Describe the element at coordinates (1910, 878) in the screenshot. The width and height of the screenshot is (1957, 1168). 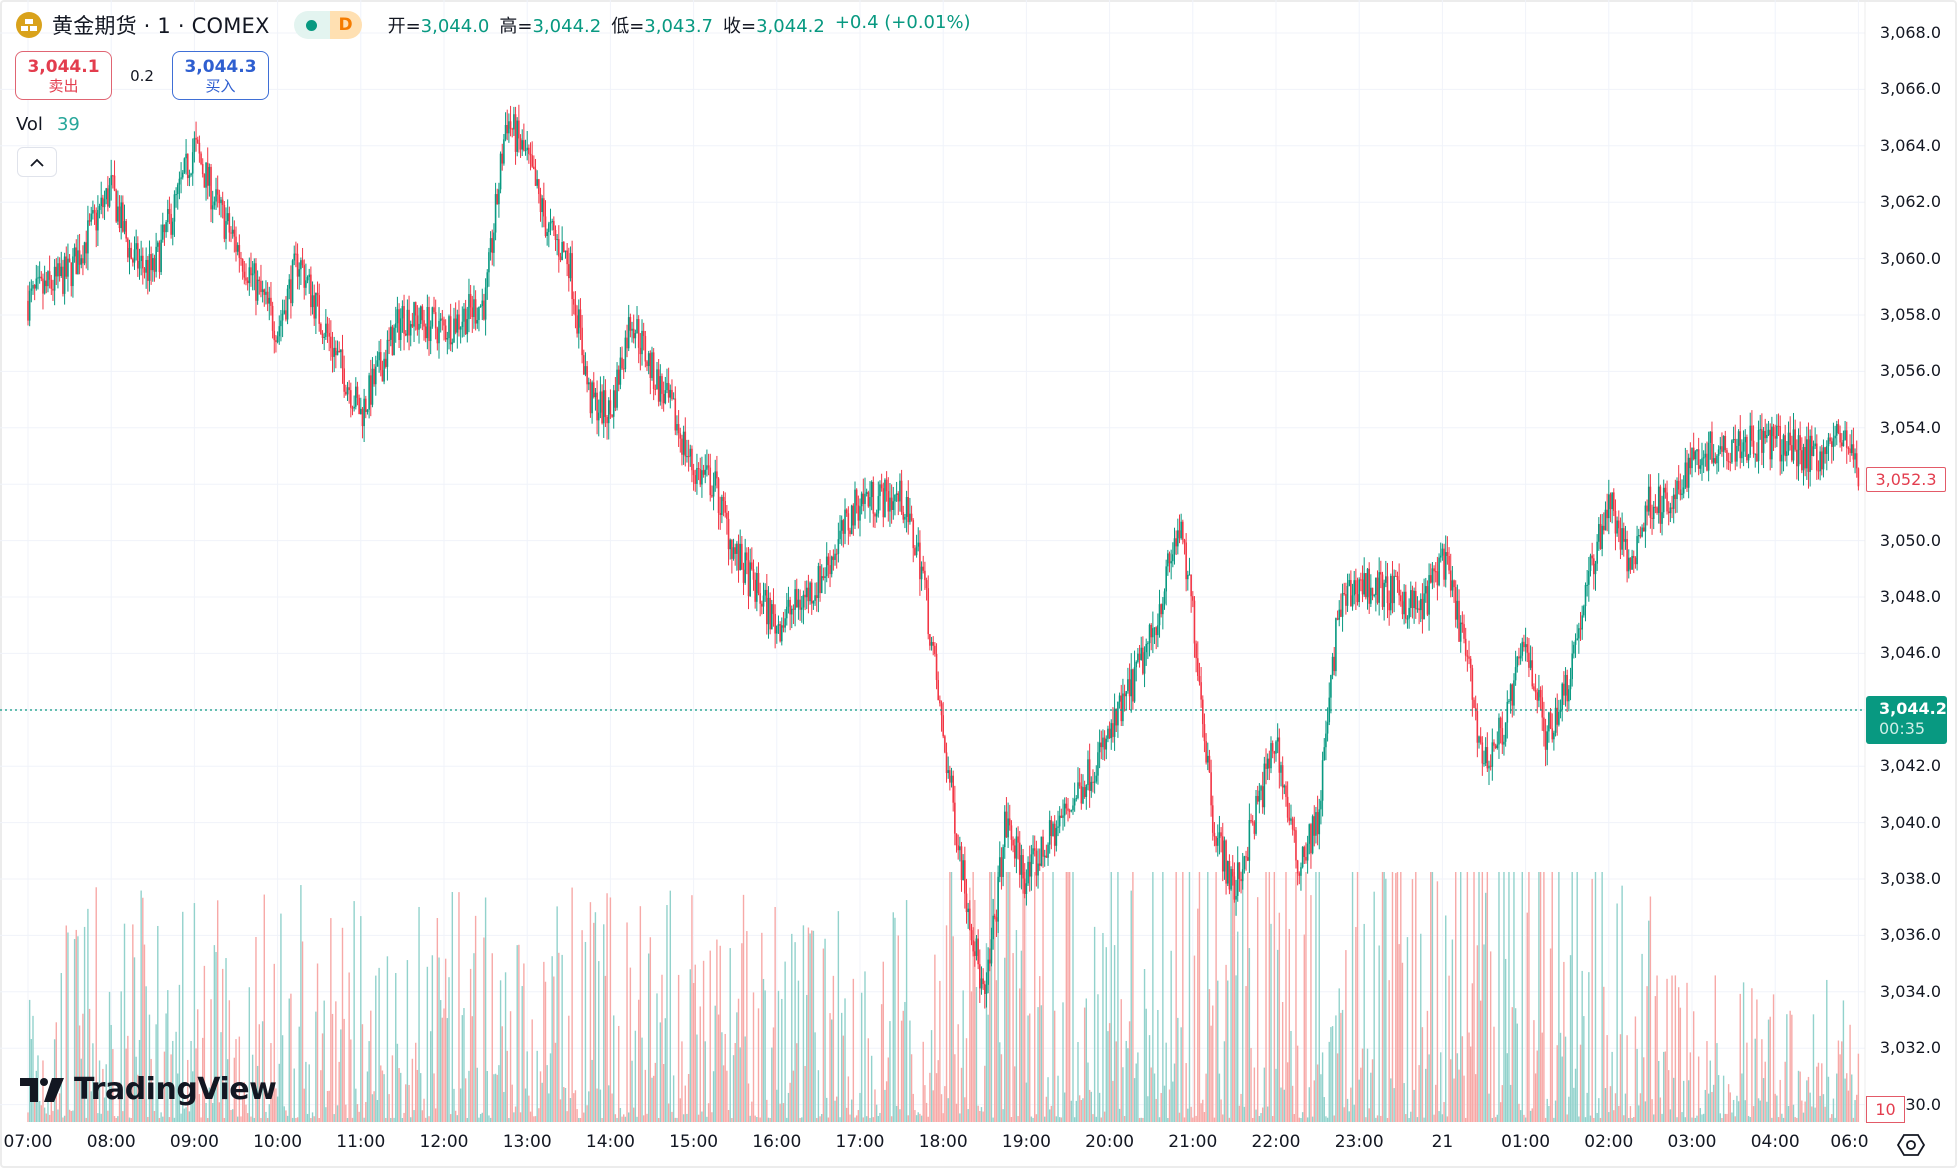
I see `price-axis-label: 3,038.0` at that location.